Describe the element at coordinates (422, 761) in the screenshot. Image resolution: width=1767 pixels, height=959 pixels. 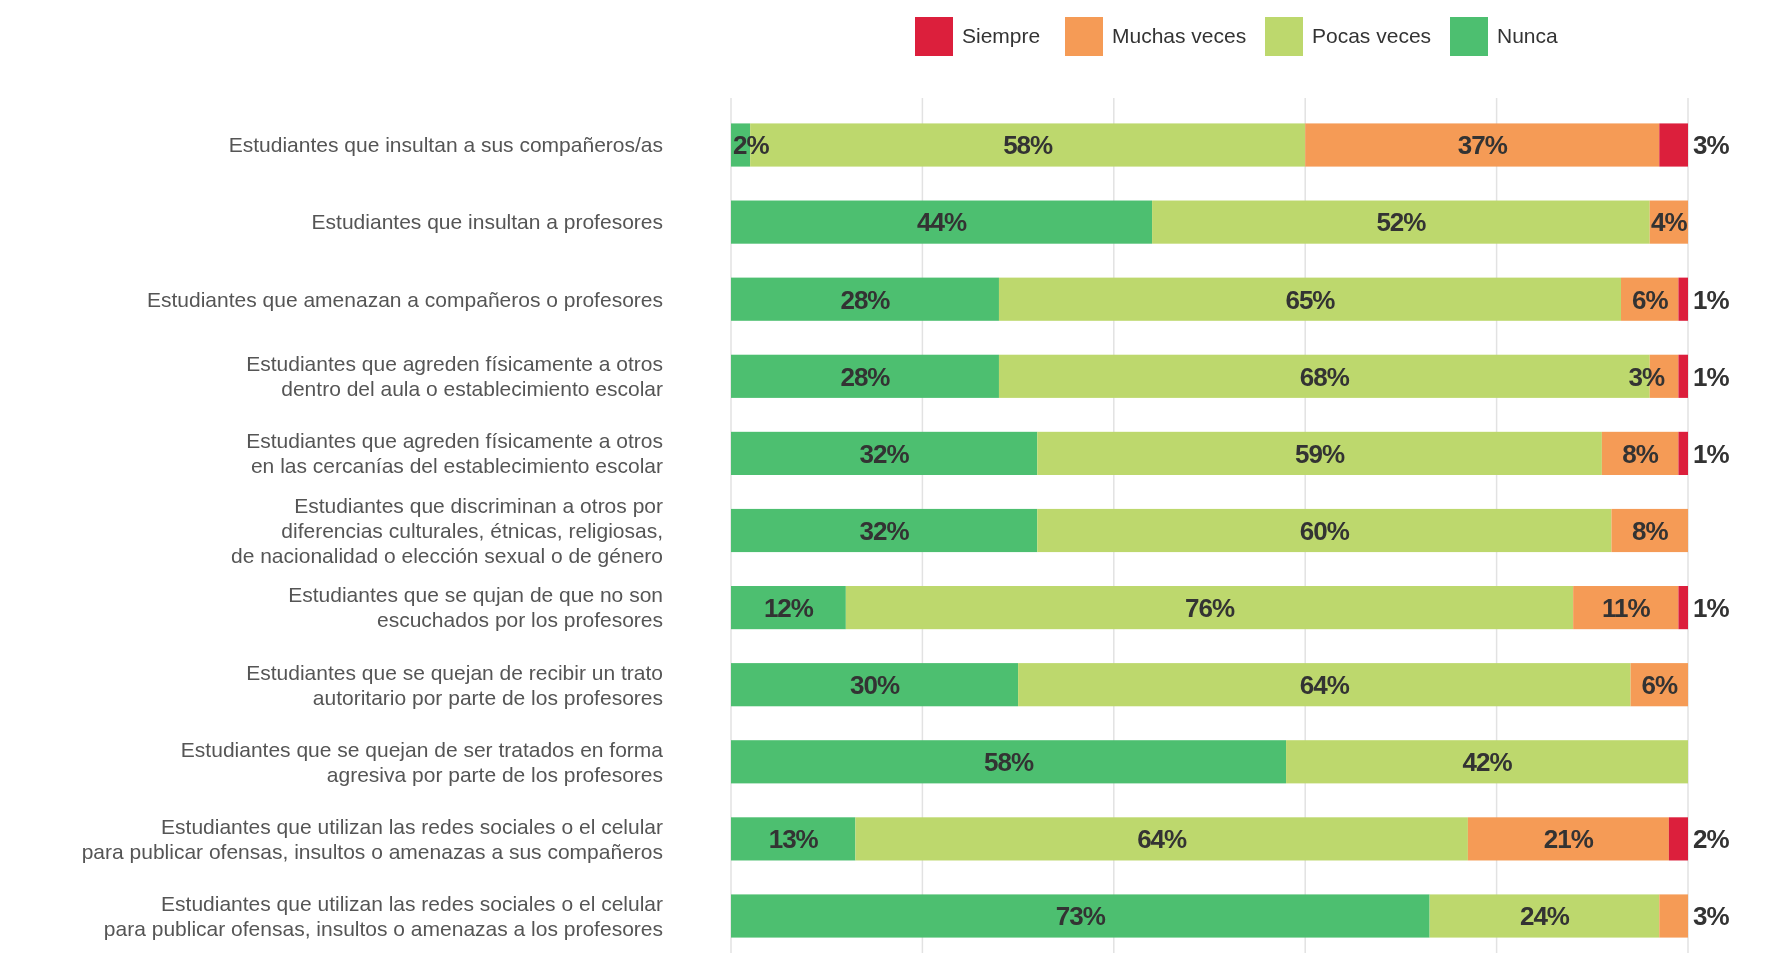
I see `y-tick-label: Estudiantes que se quejan de ser tratados en forma agresiva por parte de los profesores` at that location.